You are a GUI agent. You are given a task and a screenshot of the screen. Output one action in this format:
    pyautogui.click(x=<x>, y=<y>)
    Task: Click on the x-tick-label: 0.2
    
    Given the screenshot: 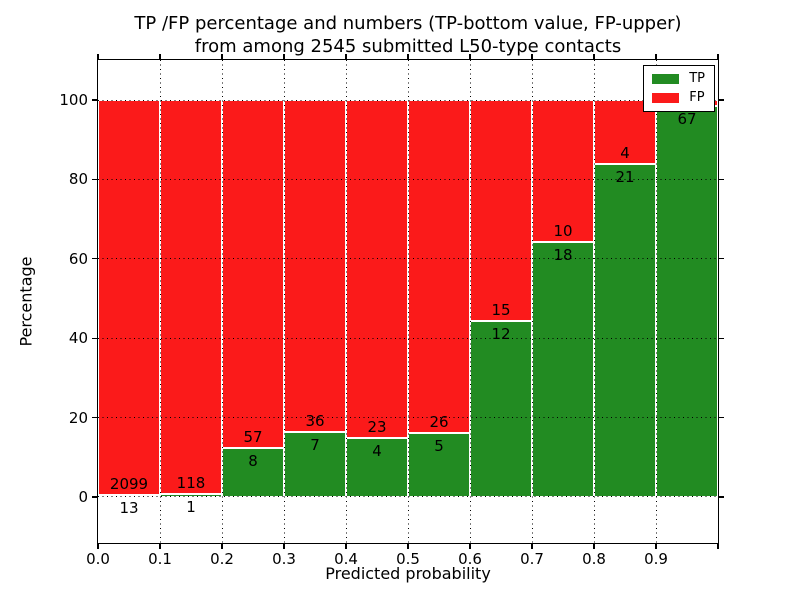 What is the action you would take?
    pyautogui.click(x=222, y=559)
    